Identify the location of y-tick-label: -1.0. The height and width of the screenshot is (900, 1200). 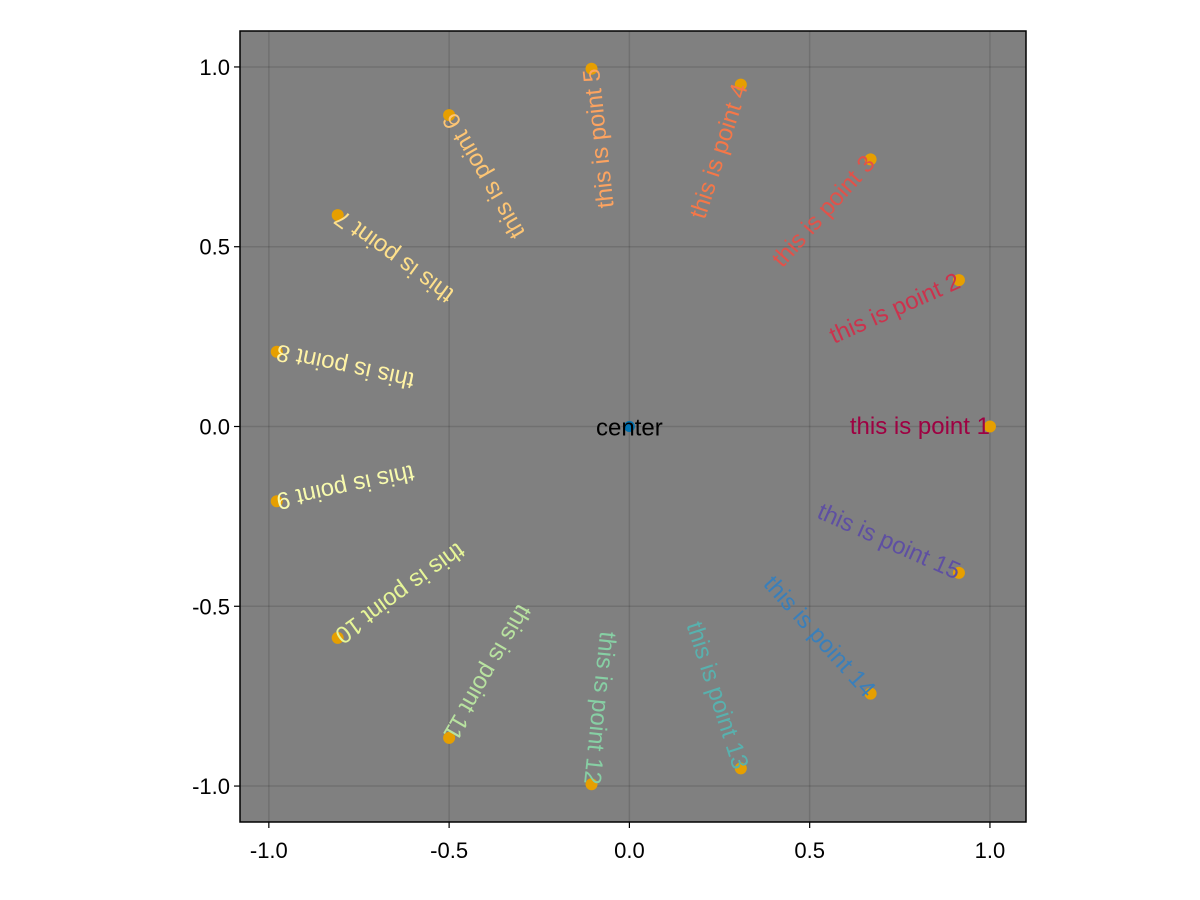
(211, 786).